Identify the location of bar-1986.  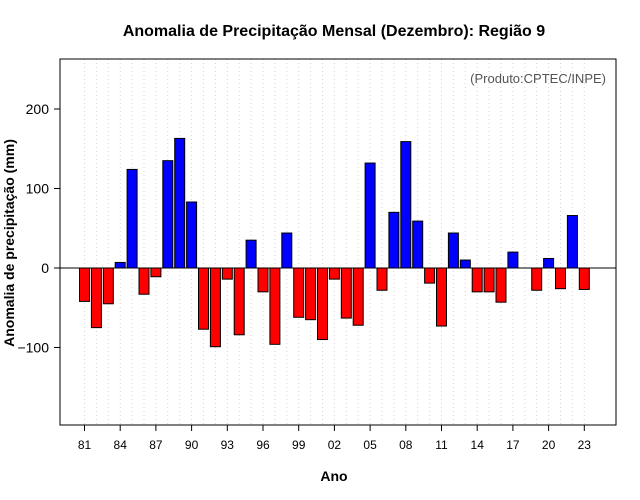
(144, 281).